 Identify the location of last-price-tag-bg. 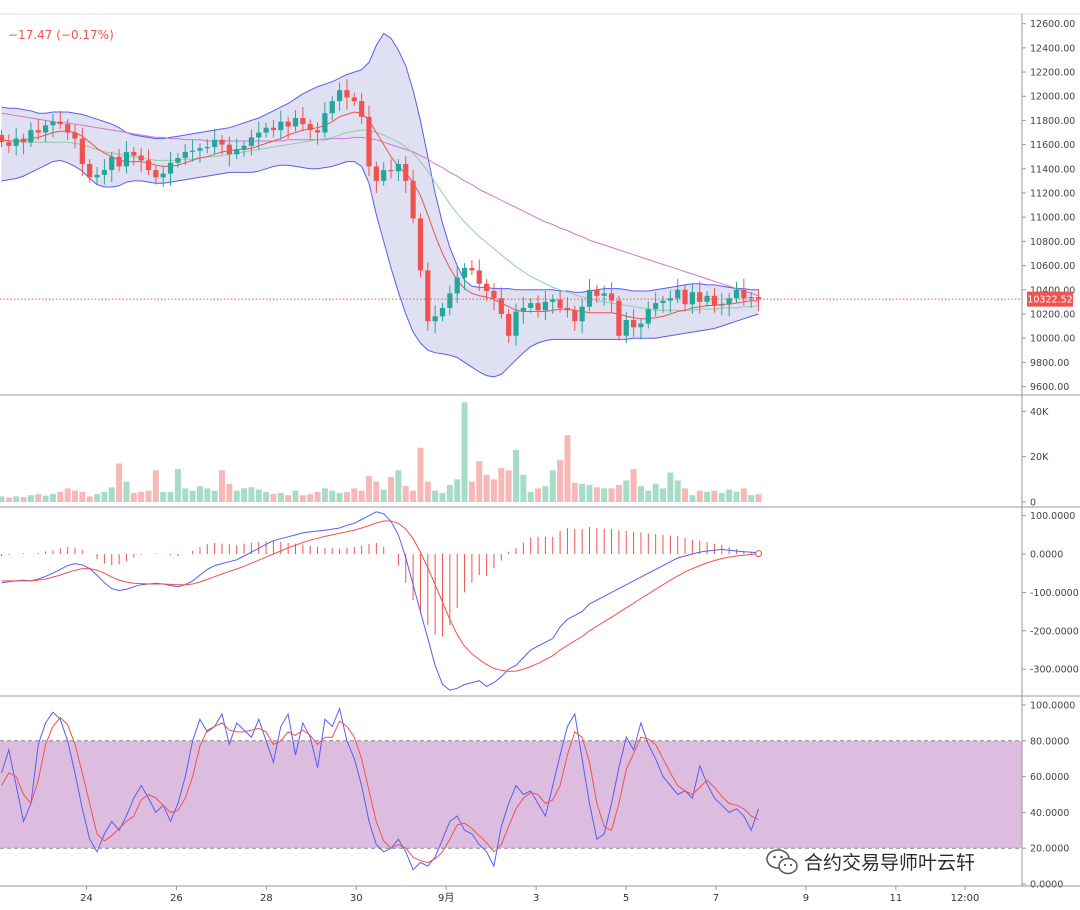
(1050, 299).